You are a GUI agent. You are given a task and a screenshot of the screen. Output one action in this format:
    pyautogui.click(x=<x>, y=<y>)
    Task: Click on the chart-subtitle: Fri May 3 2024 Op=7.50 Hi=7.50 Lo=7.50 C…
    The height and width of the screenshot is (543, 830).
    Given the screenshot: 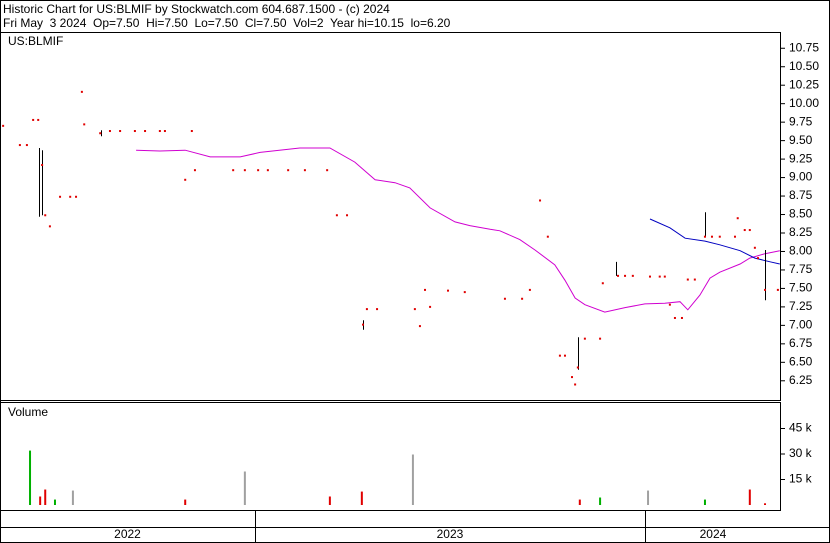 What is the action you would take?
    pyautogui.click(x=227, y=23)
    